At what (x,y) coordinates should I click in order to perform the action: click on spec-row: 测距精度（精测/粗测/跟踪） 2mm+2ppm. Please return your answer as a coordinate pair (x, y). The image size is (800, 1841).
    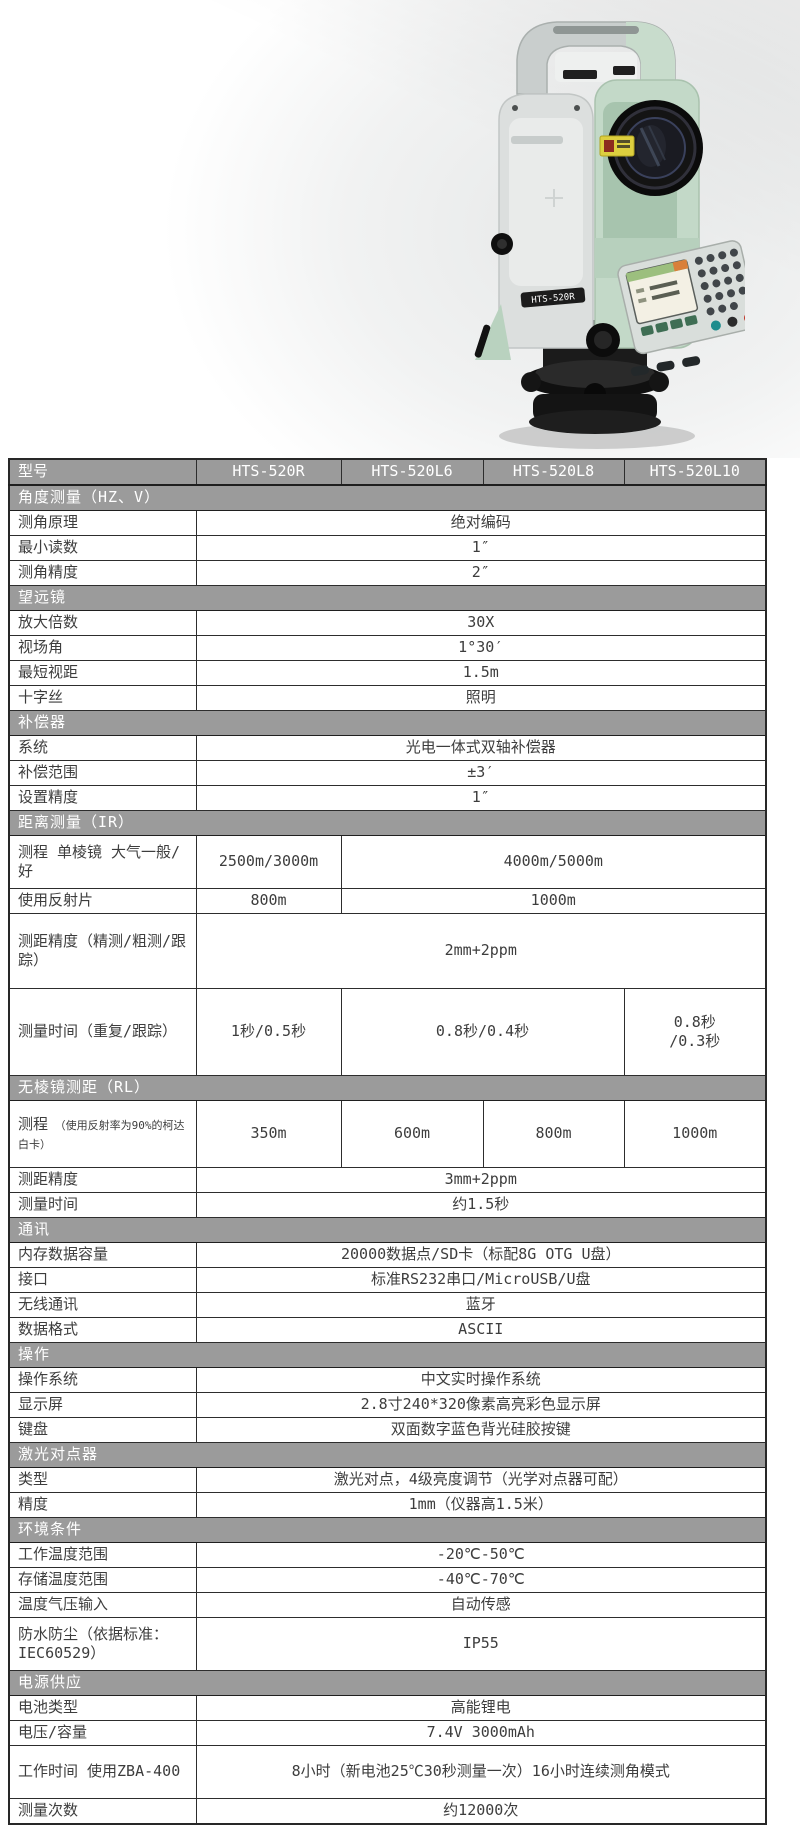
    Looking at the image, I should click on (387, 951).